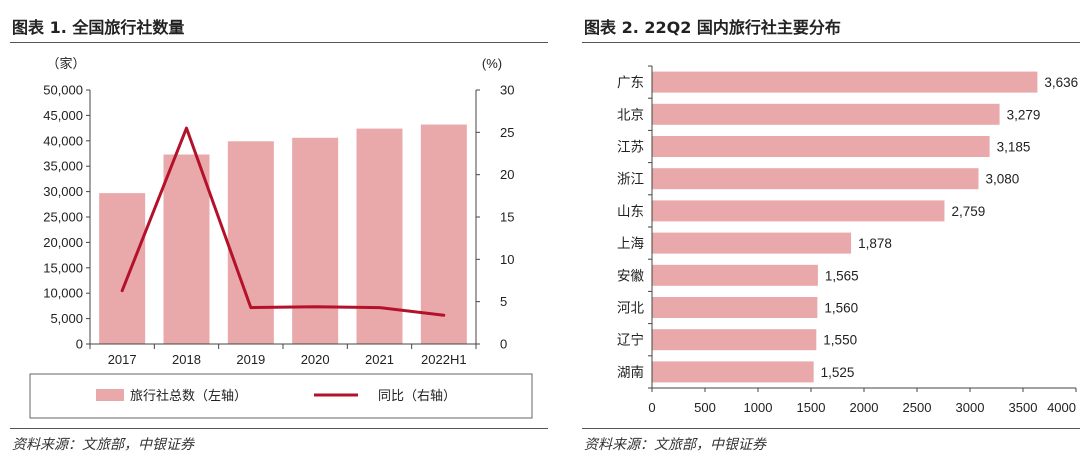 Image resolution: width=1080 pixels, height=464 pixels. Describe the element at coordinates (279, 42) in the screenshot. I see `left-title-rule` at that location.